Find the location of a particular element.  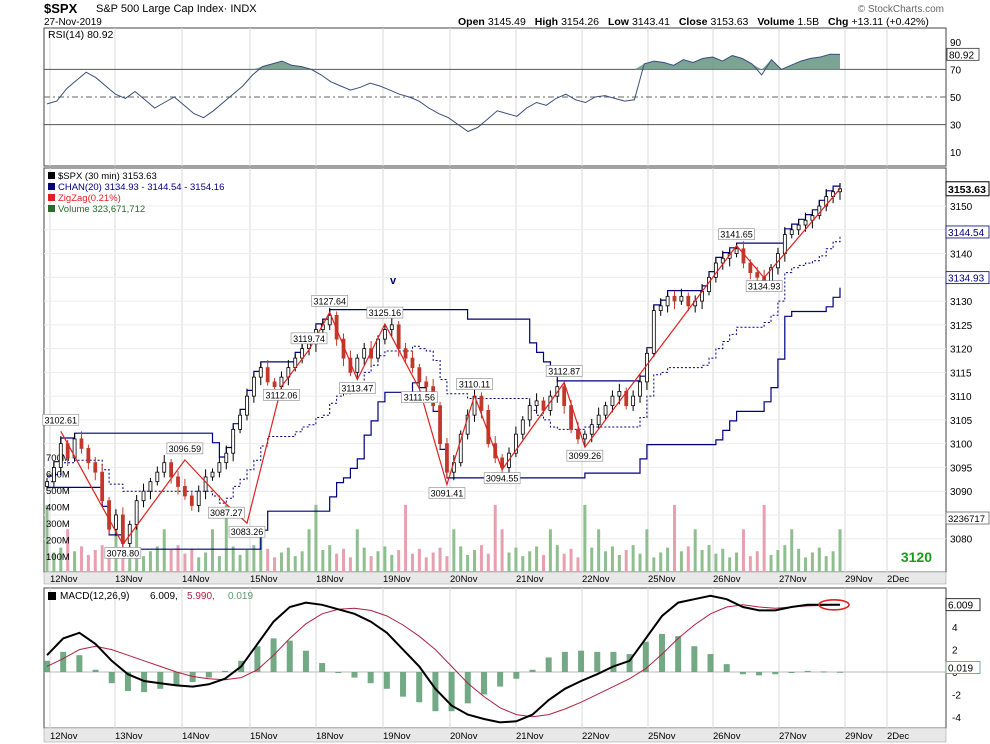

macd-xtick-label-11: 27Nov is located at coordinates (793, 736).